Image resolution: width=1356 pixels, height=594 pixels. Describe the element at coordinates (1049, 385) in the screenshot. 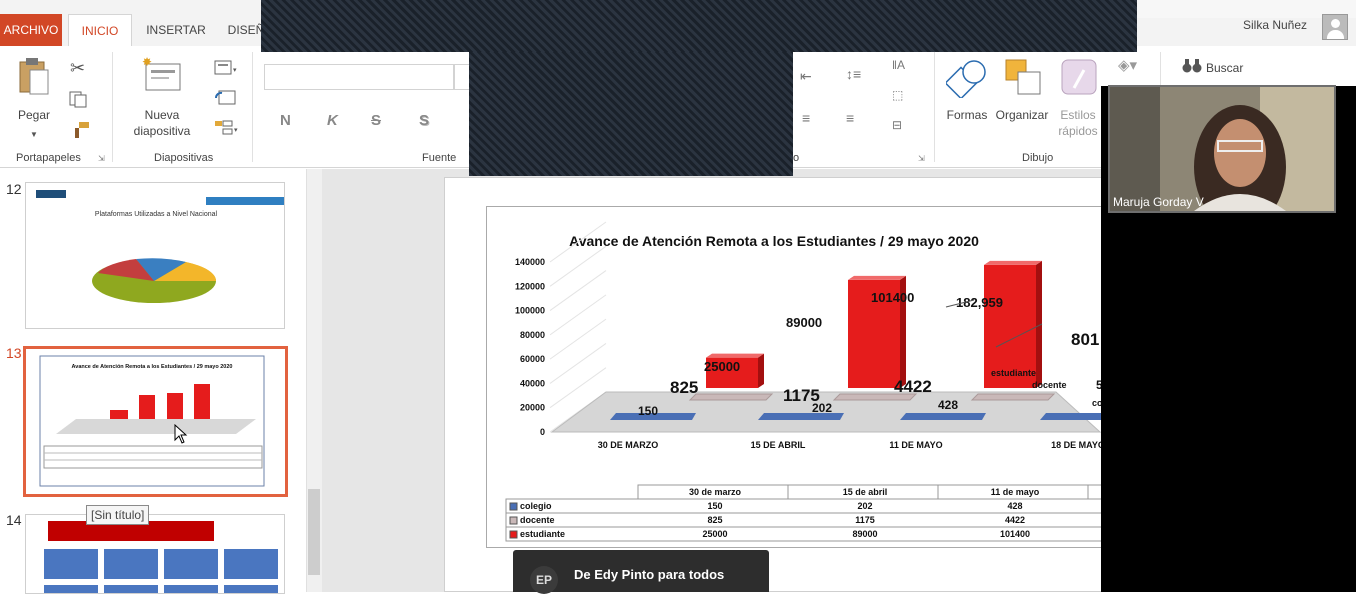

I see `floor-label-docente: docente` at that location.